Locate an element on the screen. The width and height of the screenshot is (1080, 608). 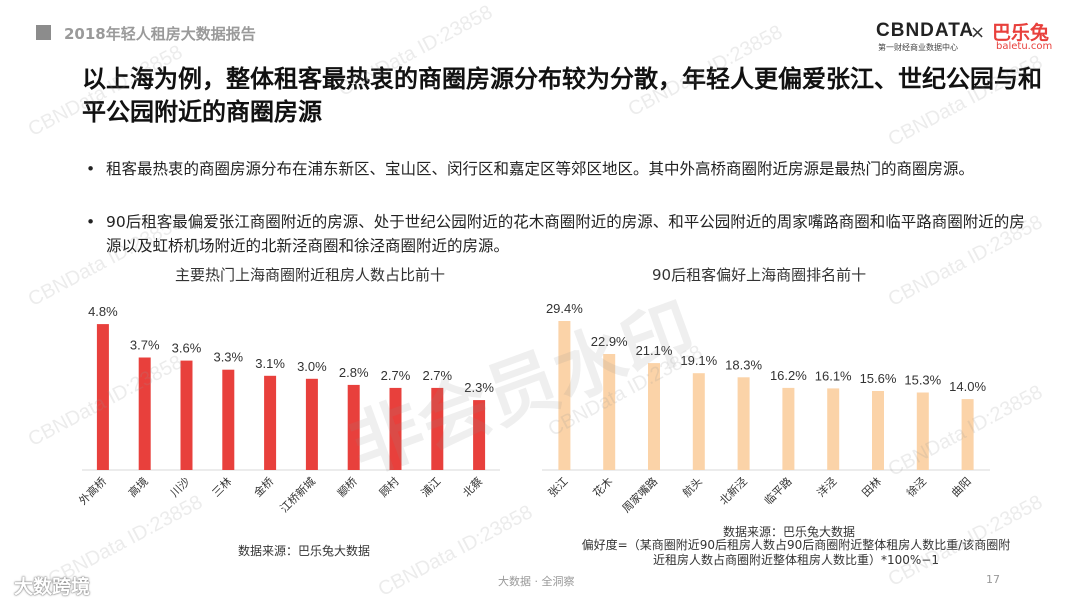
header-square-icon is located at coordinates (43, 32).